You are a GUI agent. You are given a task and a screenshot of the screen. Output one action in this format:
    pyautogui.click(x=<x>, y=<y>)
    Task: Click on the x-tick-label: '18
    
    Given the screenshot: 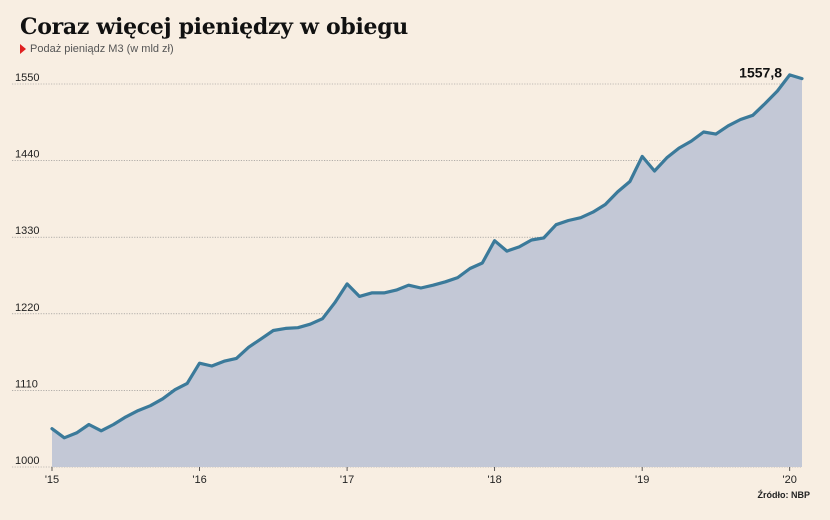 What is the action you would take?
    pyautogui.click(x=494, y=480)
    